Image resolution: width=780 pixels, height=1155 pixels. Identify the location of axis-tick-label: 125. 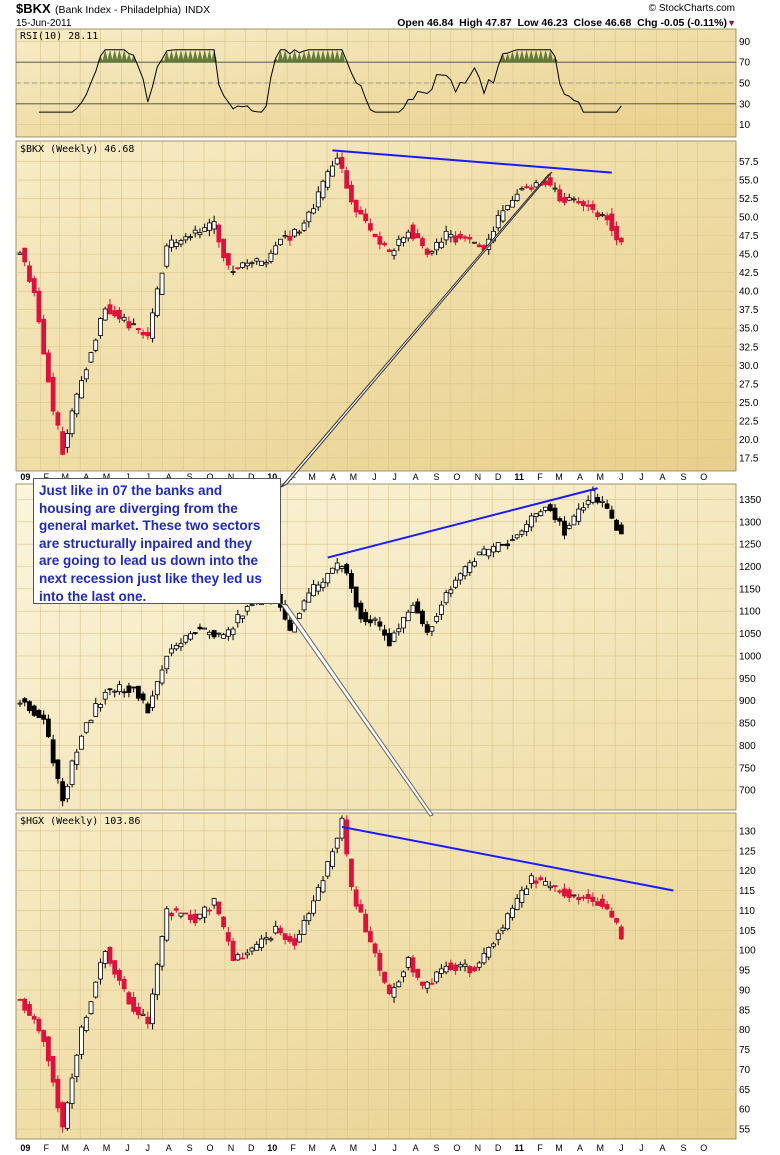
(747, 851).